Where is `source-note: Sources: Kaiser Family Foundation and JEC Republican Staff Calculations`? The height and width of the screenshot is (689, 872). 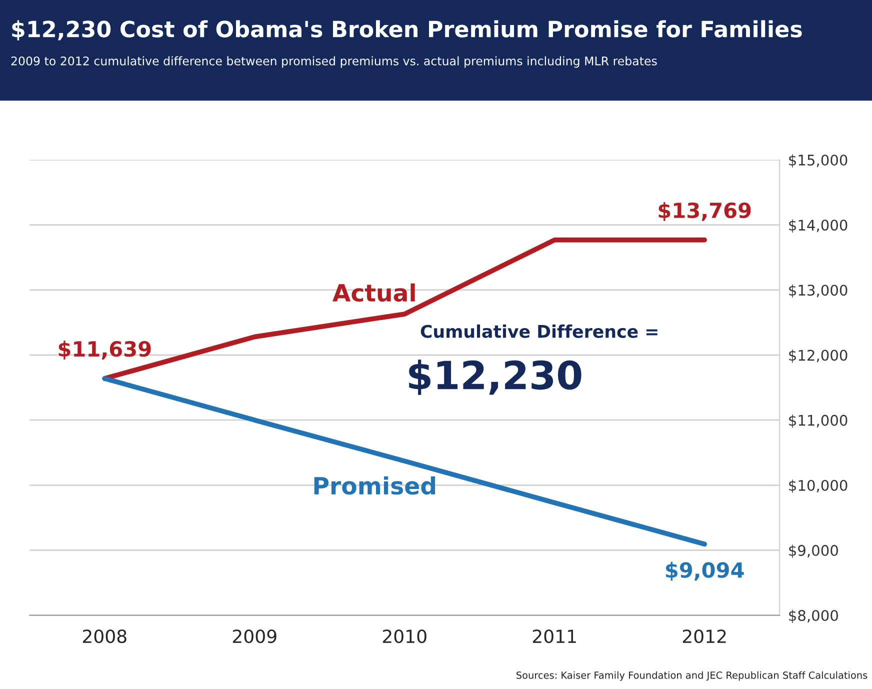
source-note: Sources: Kaiser Family Foundation and JEC Republican Staff Calculations is located at coordinates (692, 676).